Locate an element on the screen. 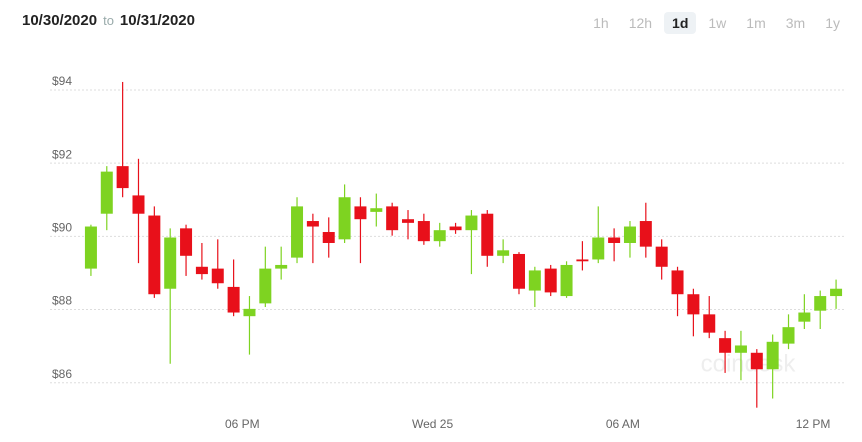  range-button: 1y is located at coordinates (832, 23).